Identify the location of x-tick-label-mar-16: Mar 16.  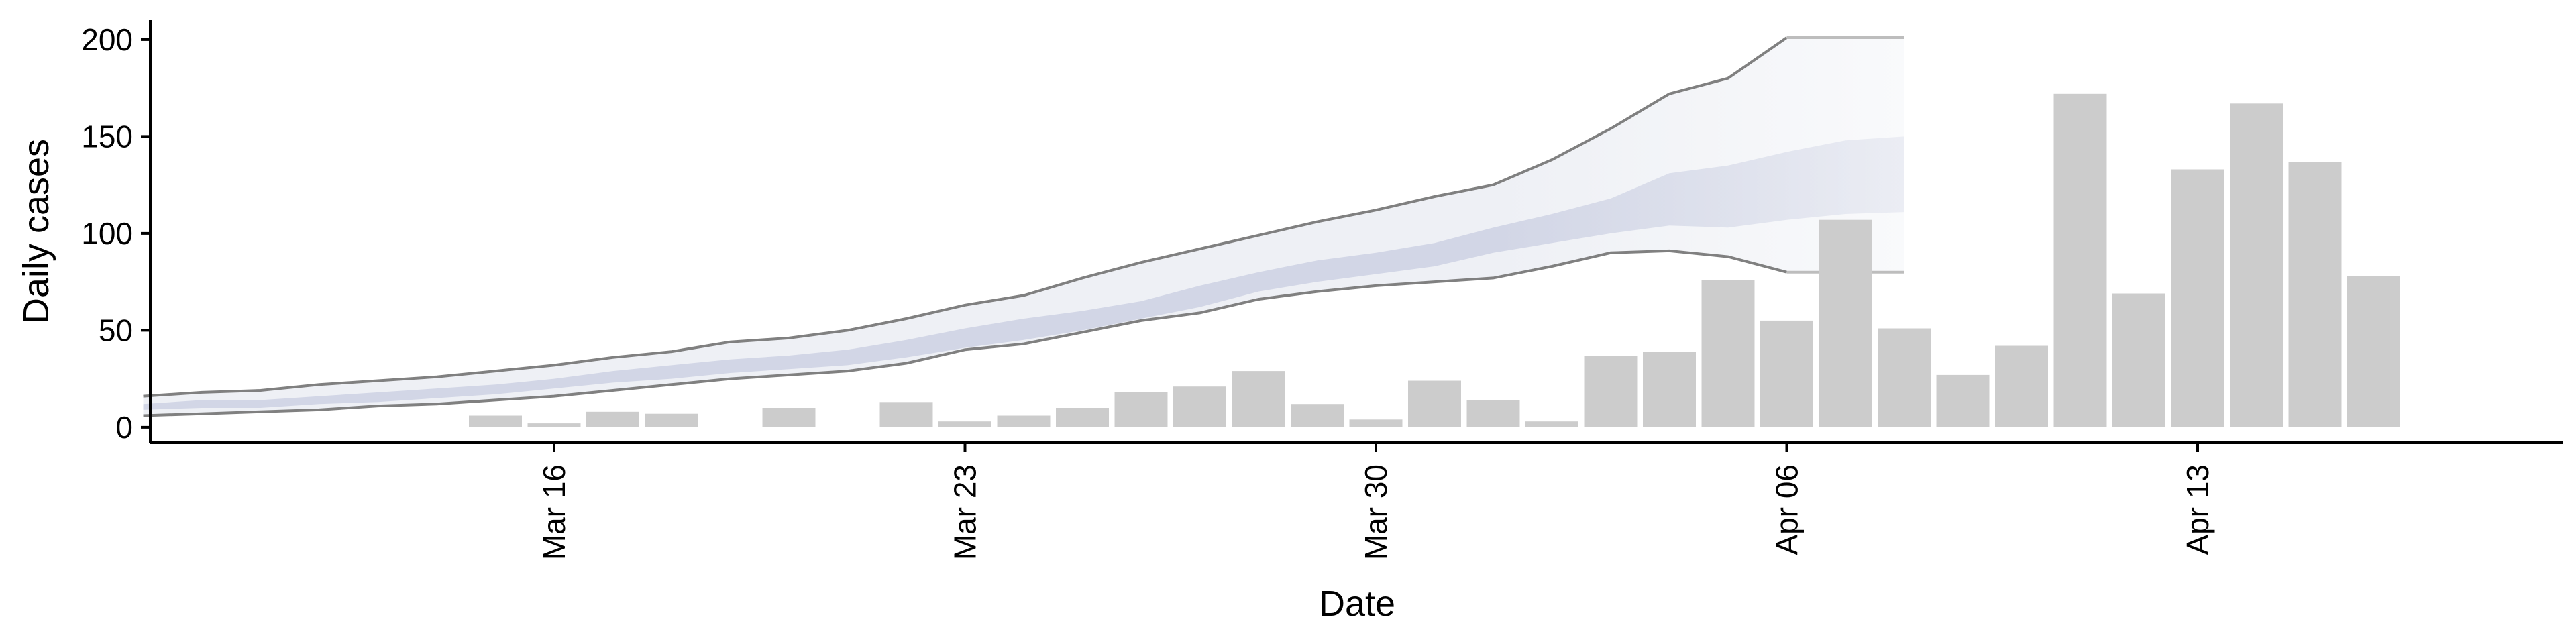
(554, 512).